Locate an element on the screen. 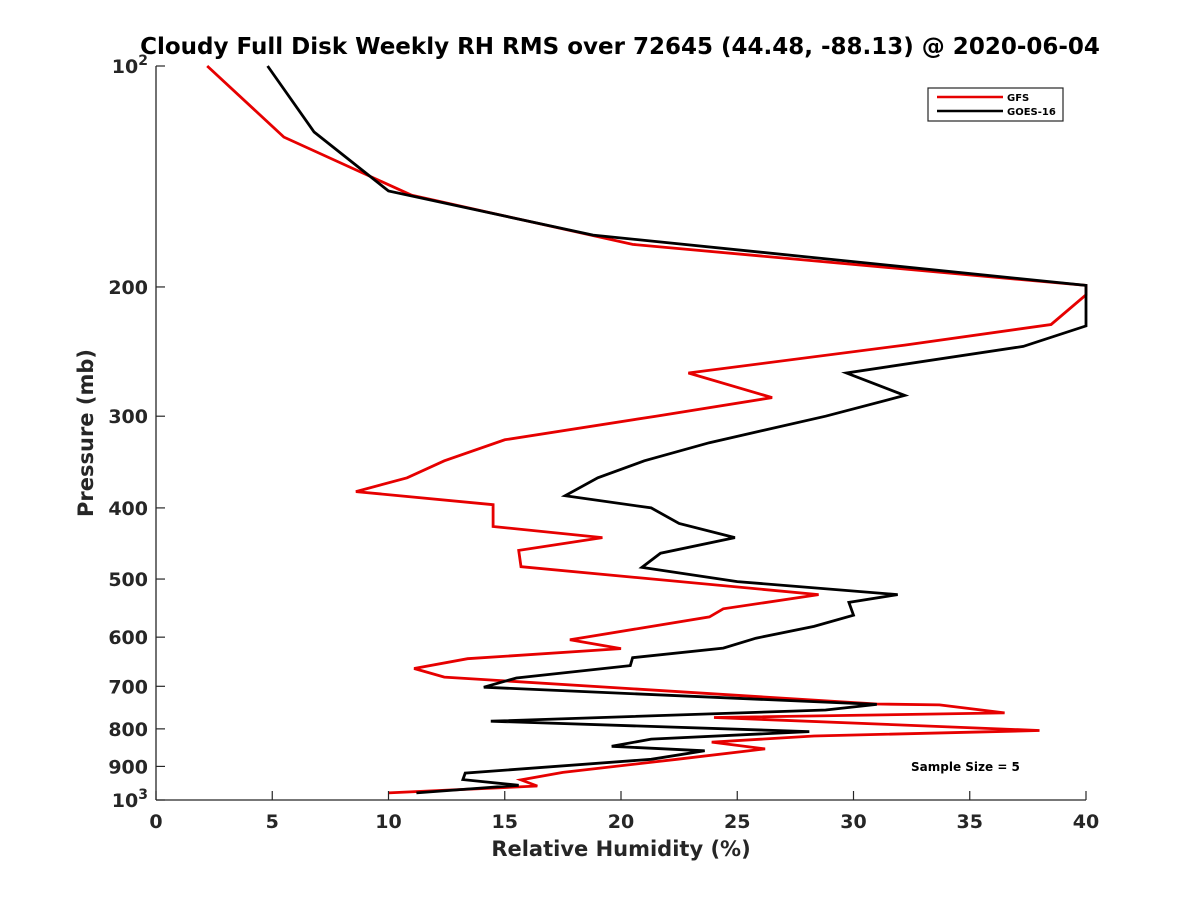 The width and height of the screenshot is (1200, 900). y-tick-label: 900 is located at coordinates (128, 767).